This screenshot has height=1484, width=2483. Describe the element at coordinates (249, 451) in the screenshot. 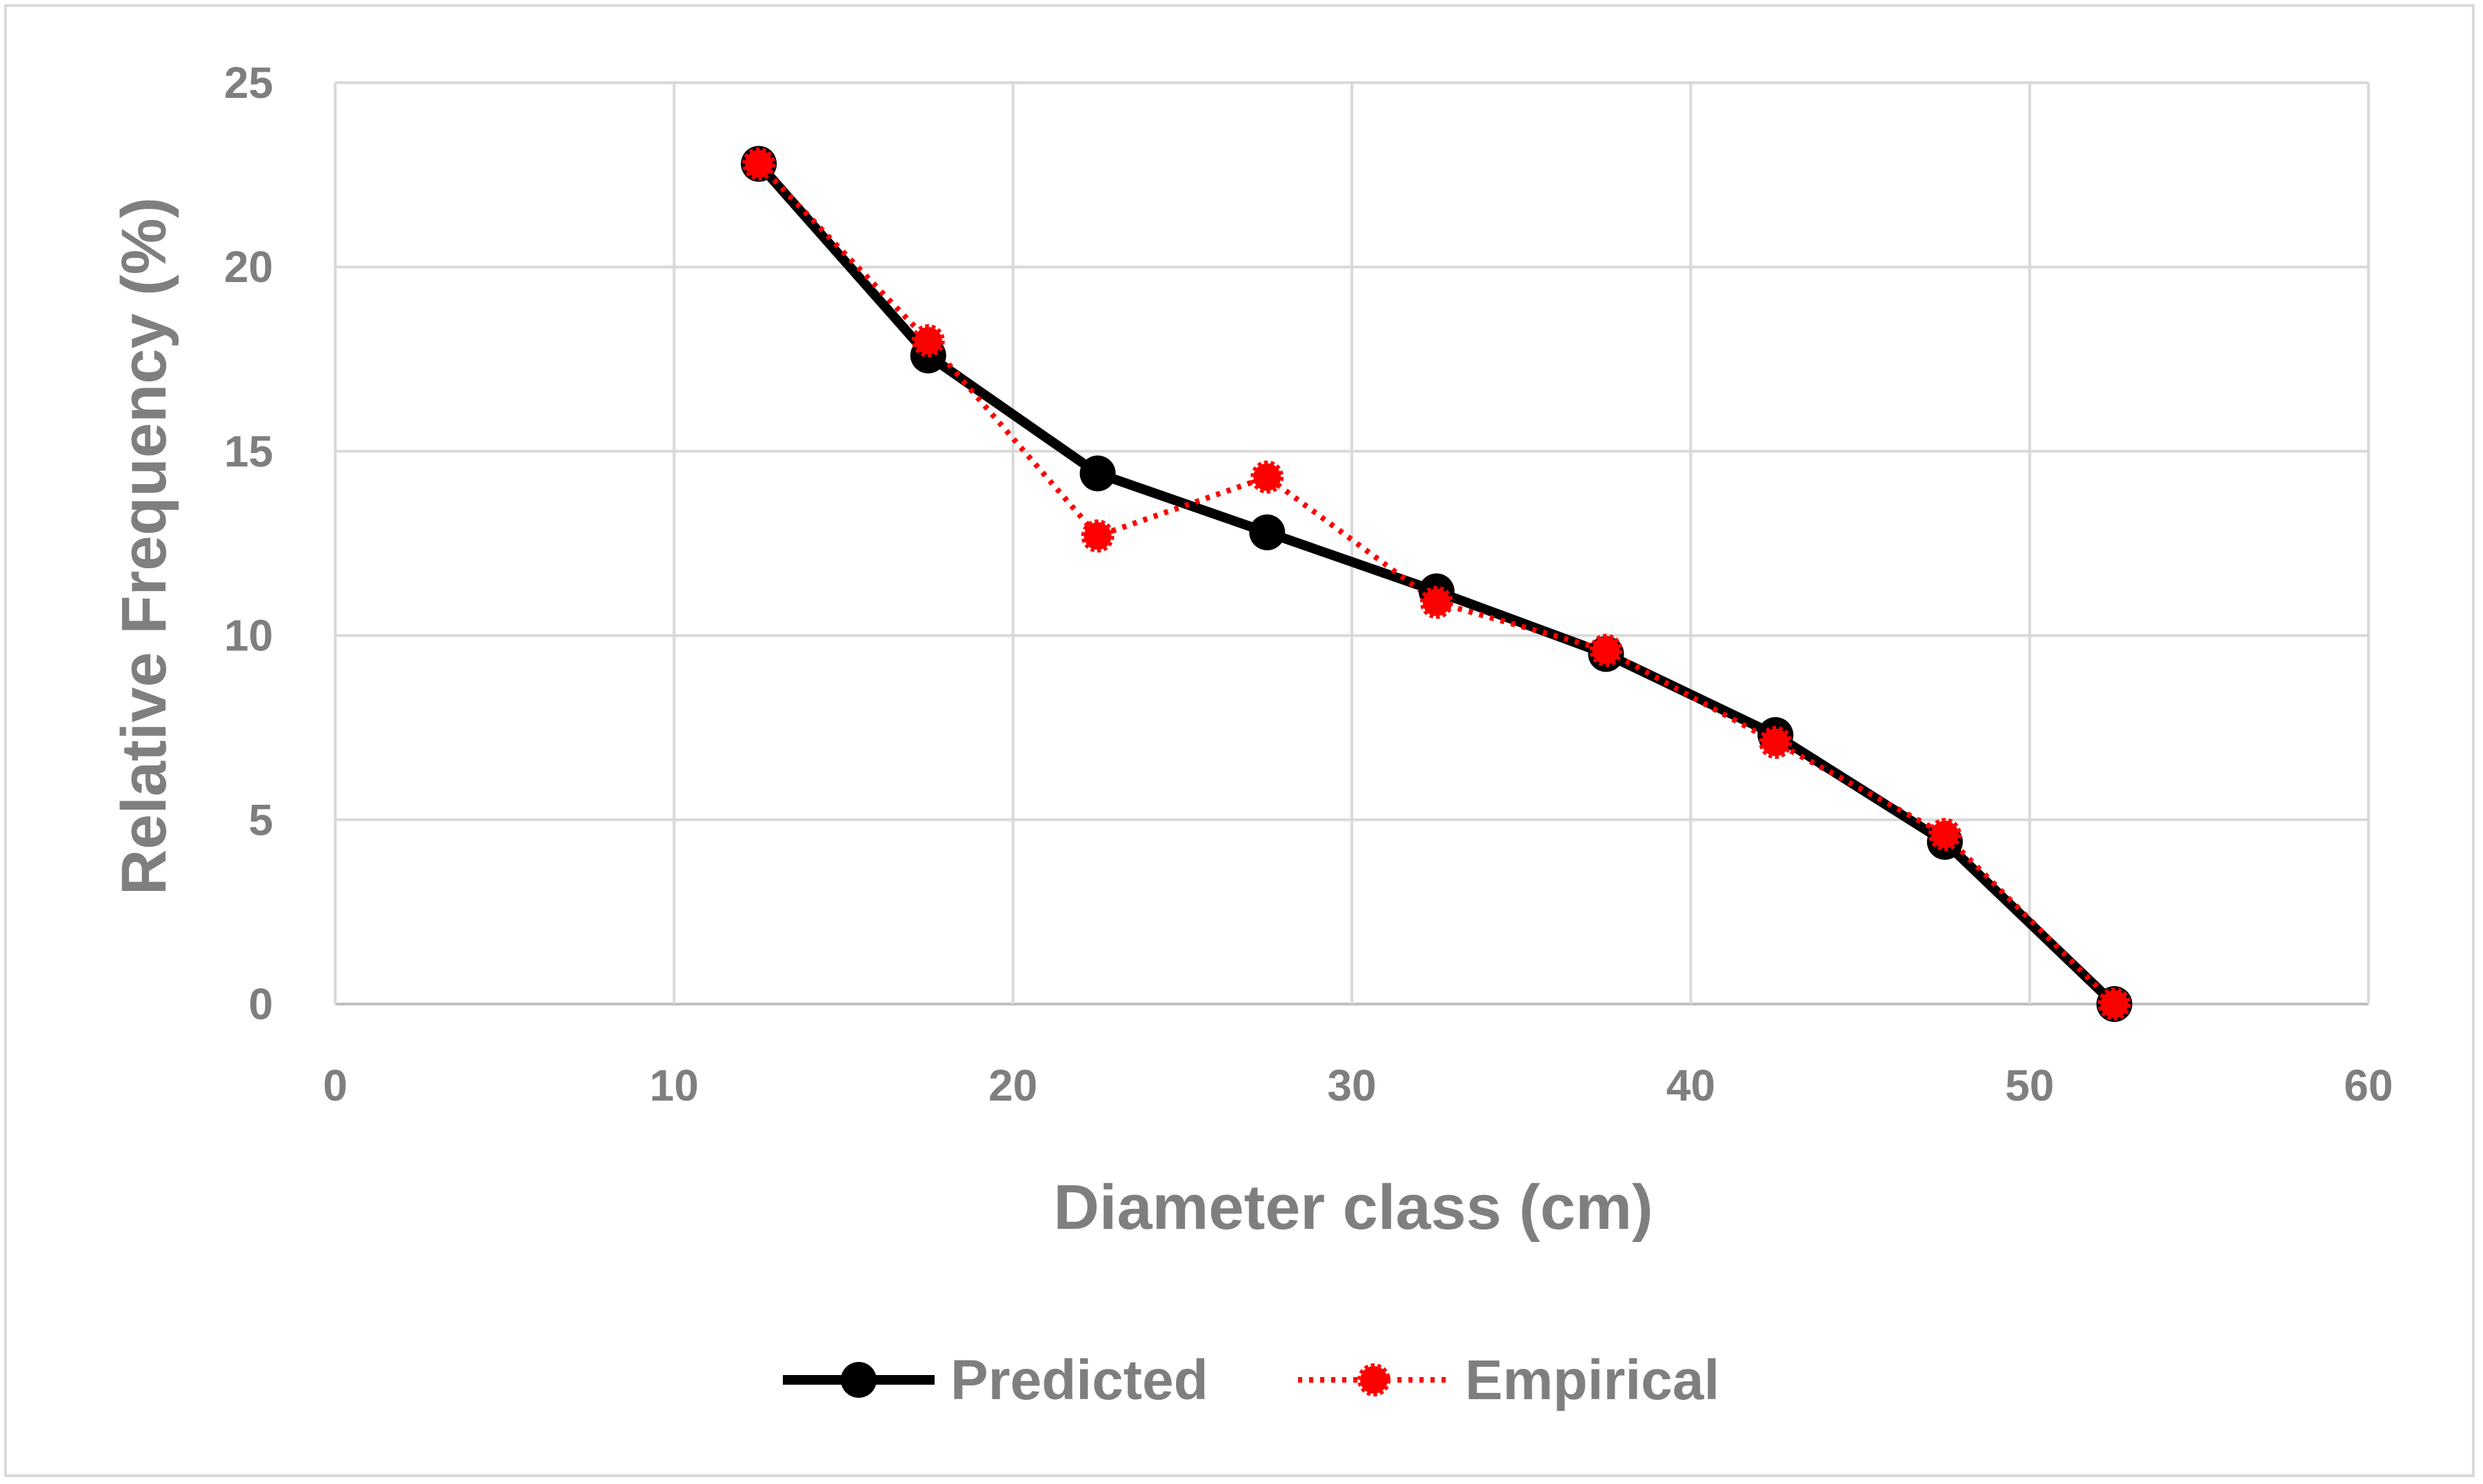

I see `y-tick-label: 15` at that location.